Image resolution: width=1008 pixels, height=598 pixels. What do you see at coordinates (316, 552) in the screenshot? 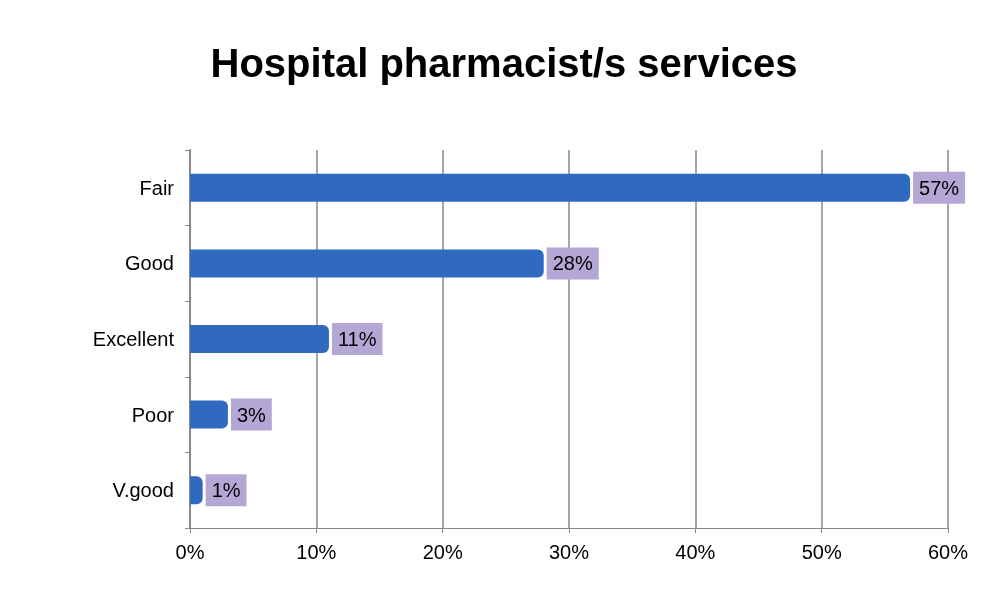
I see `x-tick-label: 10%` at bounding box center [316, 552].